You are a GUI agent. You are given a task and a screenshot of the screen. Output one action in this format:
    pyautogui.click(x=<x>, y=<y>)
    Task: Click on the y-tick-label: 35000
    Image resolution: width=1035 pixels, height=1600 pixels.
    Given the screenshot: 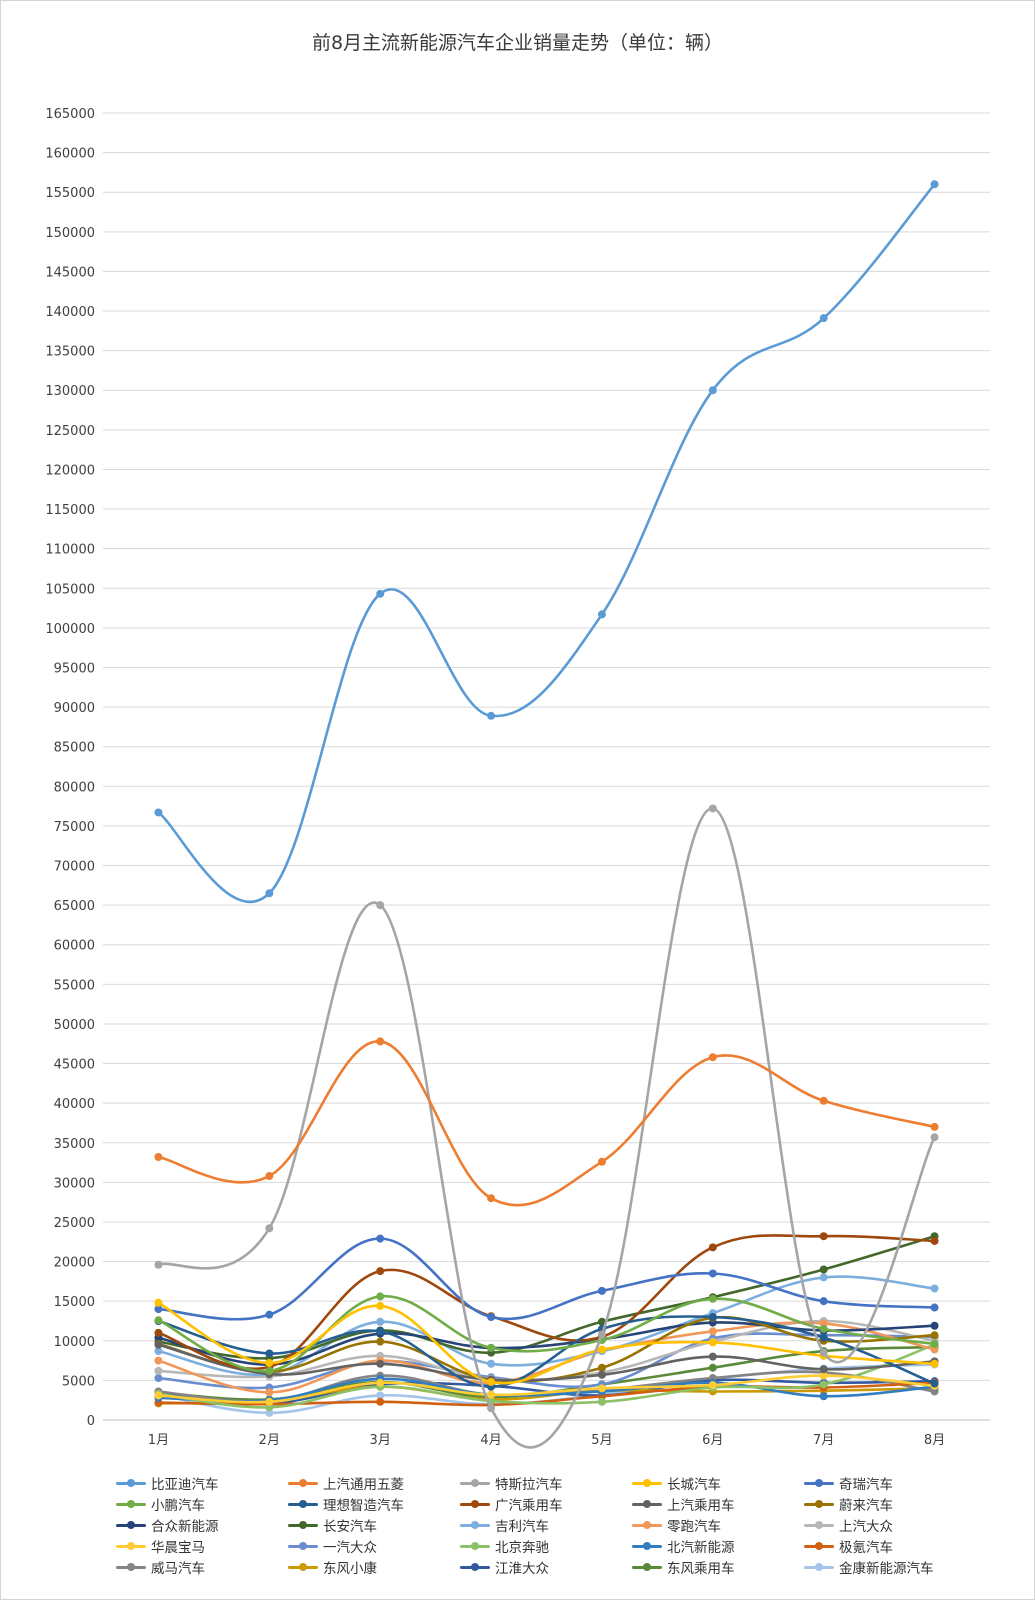 What is the action you would take?
    pyautogui.click(x=74, y=1144)
    